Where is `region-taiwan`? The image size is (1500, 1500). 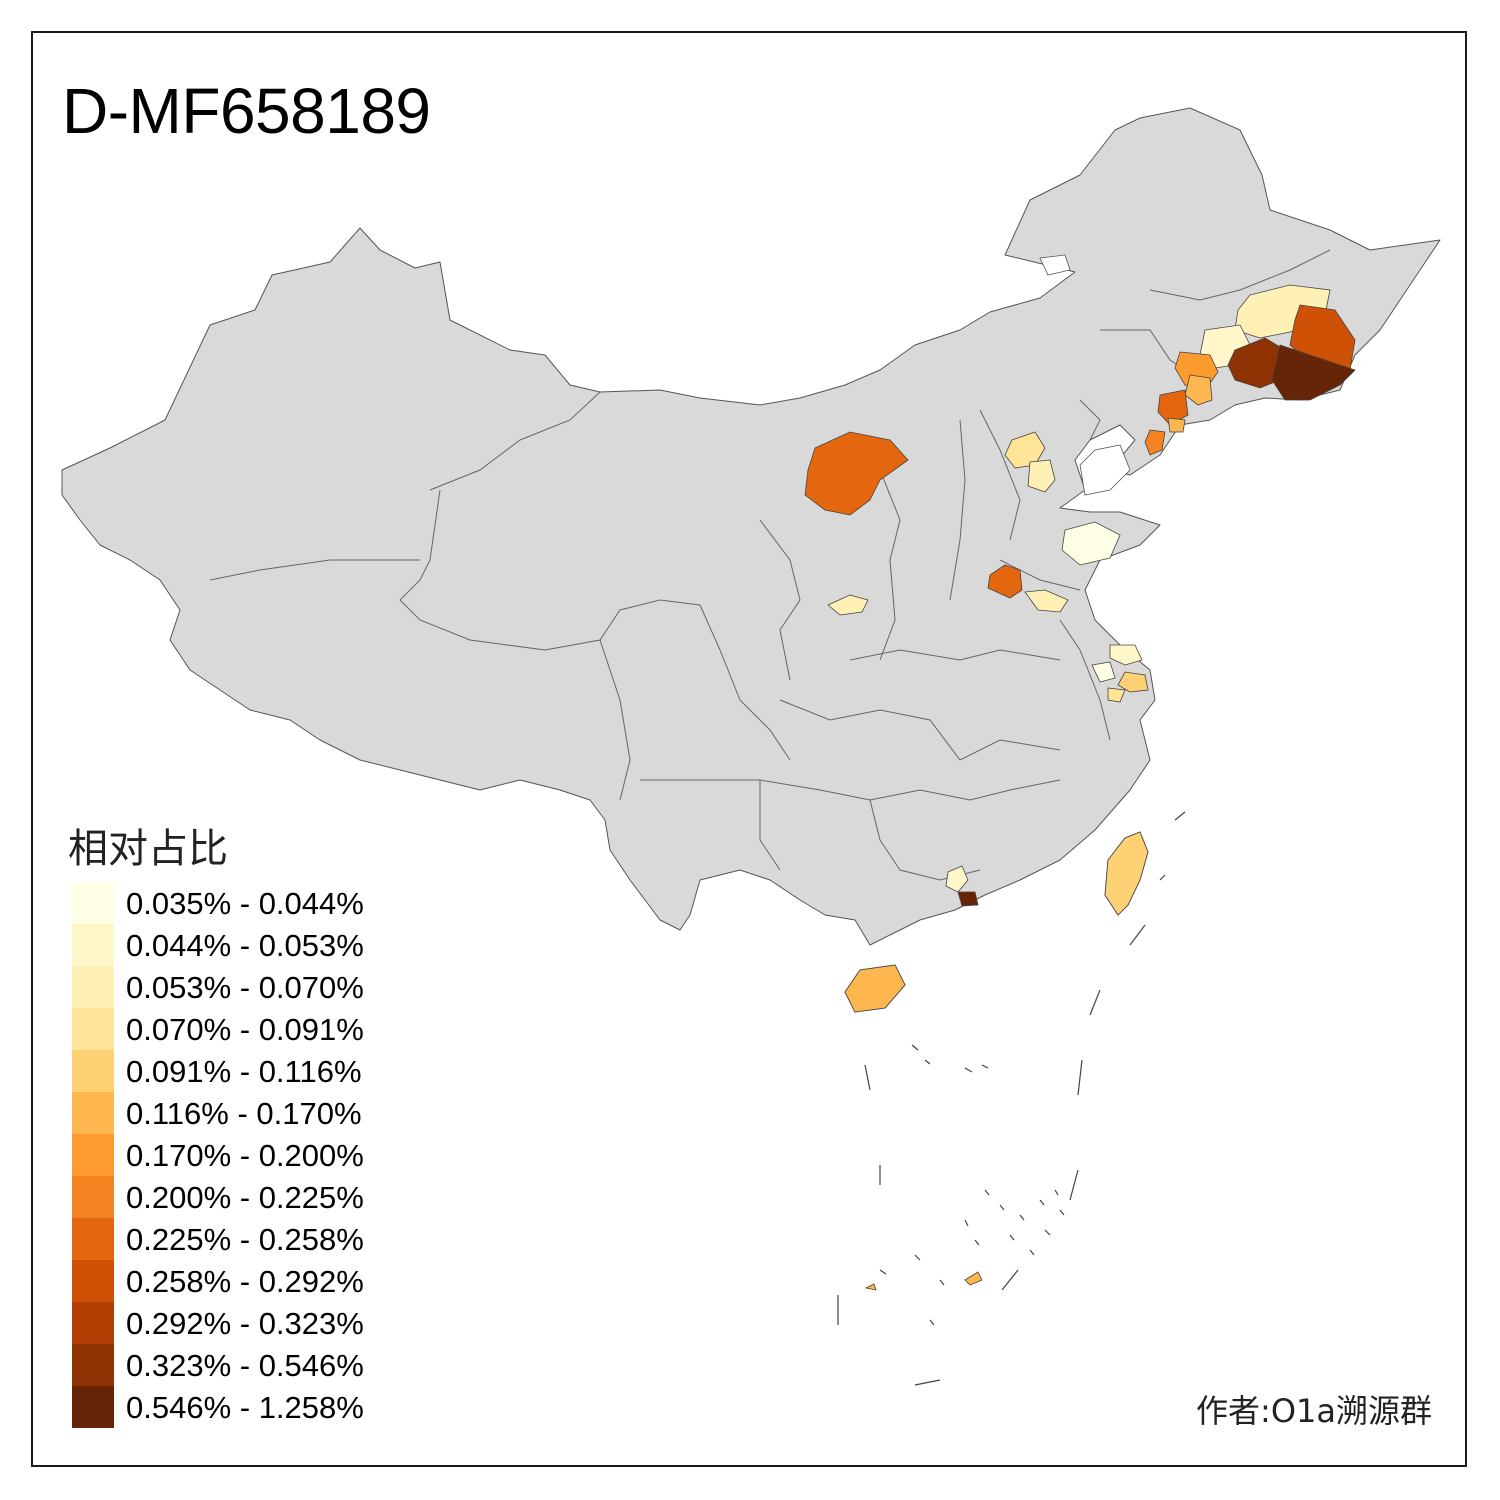 region-taiwan is located at coordinates (1126, 873).